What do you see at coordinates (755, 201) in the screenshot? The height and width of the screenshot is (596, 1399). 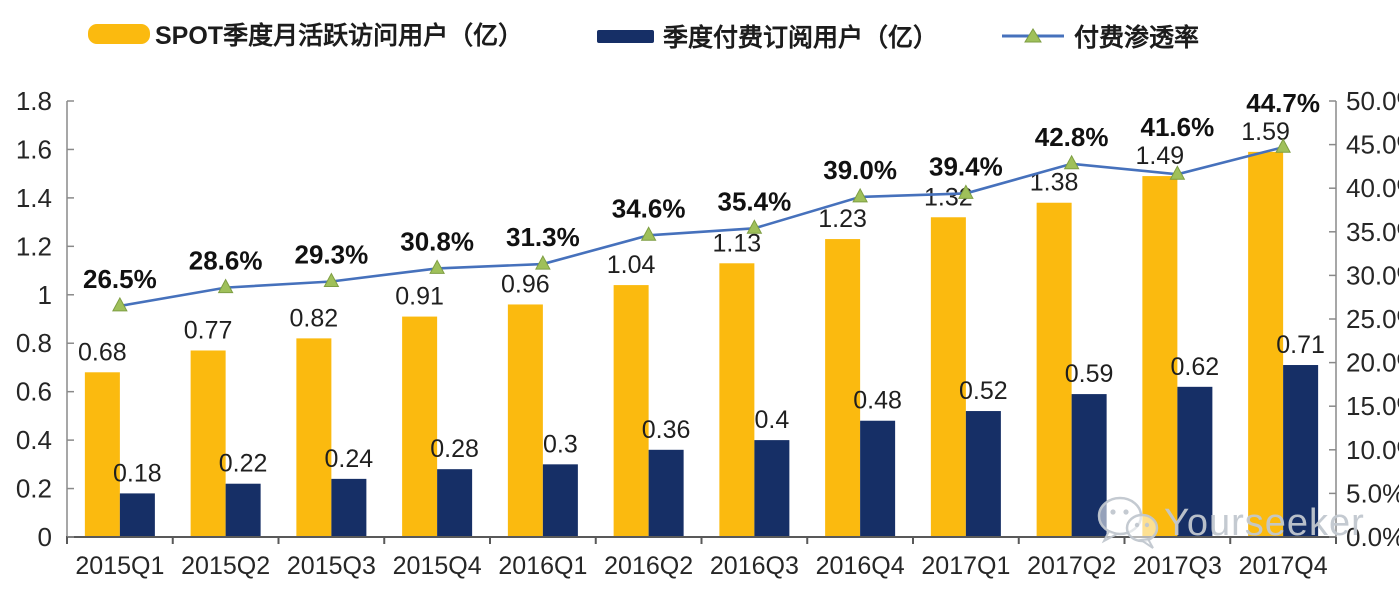 I see `label-penetration-rate: 35.4%` at bounding box center [755, 201].